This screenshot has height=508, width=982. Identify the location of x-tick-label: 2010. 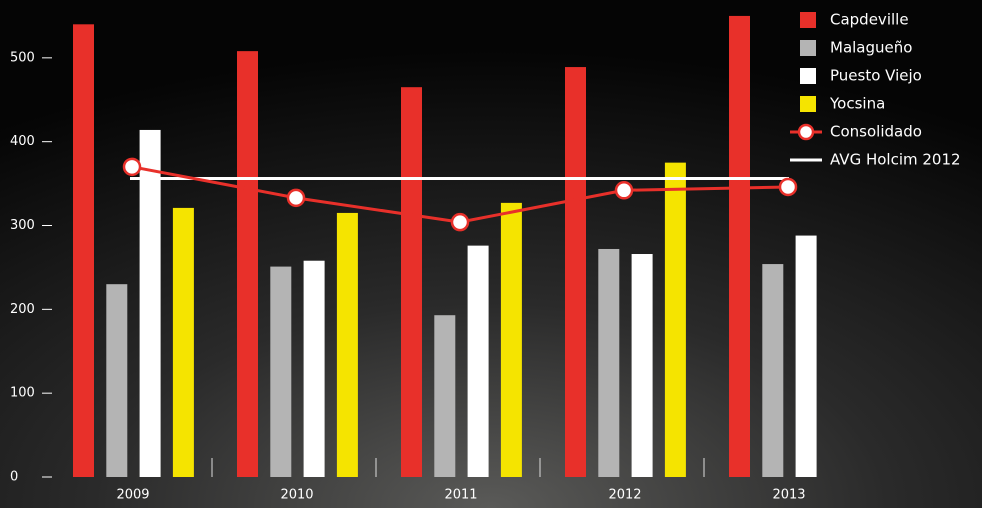
(296, 495).